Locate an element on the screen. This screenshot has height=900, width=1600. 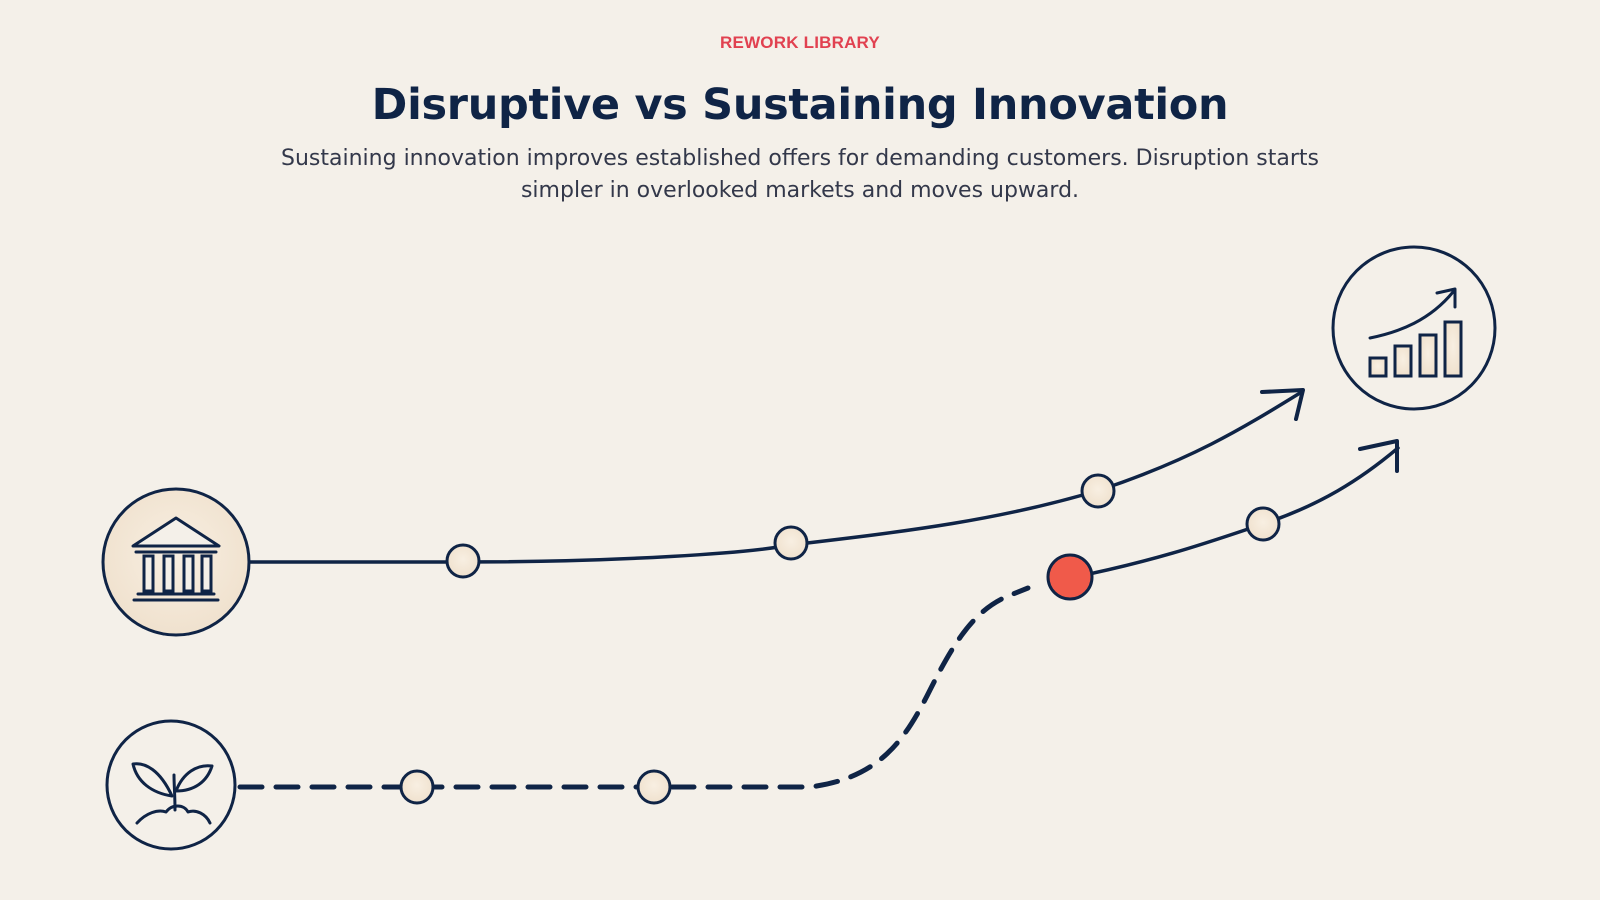
disruptive-path-solid is located at coordinates (1234, 513).